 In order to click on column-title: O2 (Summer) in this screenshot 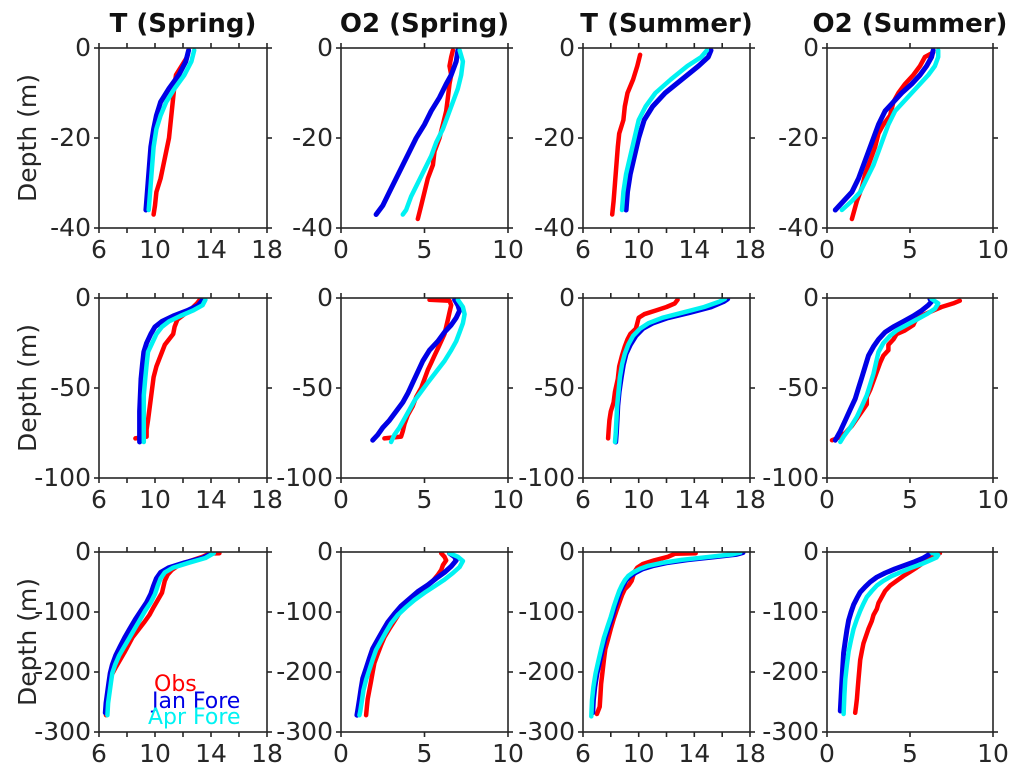, I will do `click(910, 24)`.